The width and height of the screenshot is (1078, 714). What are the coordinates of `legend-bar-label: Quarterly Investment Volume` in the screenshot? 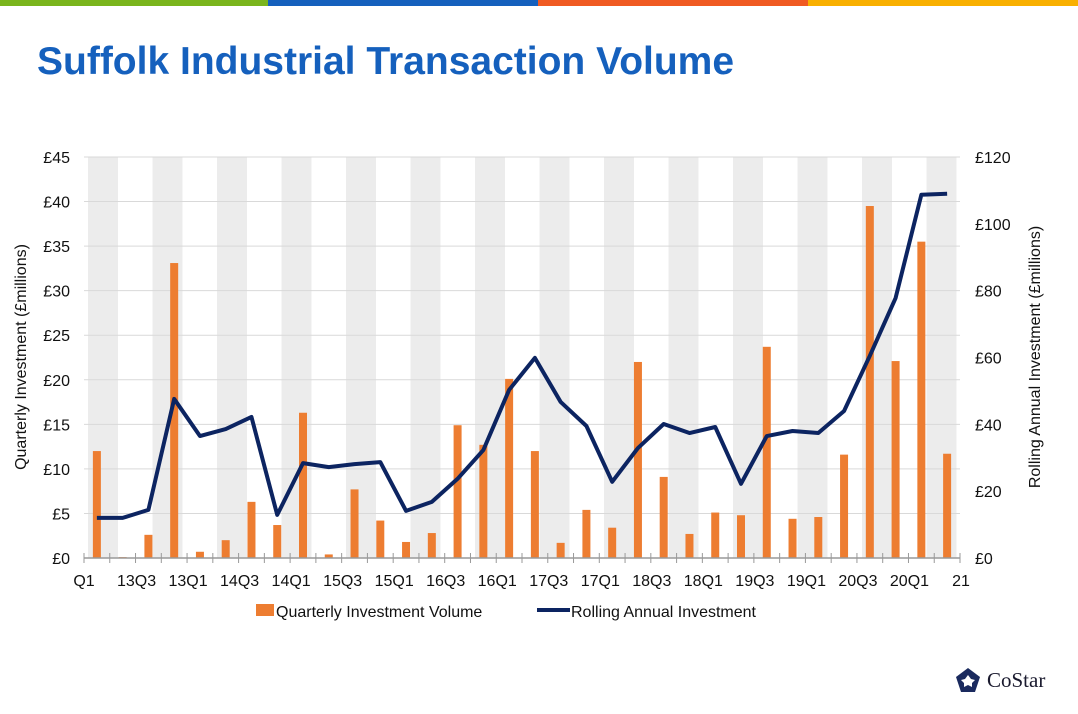 It's located at (379, 612).